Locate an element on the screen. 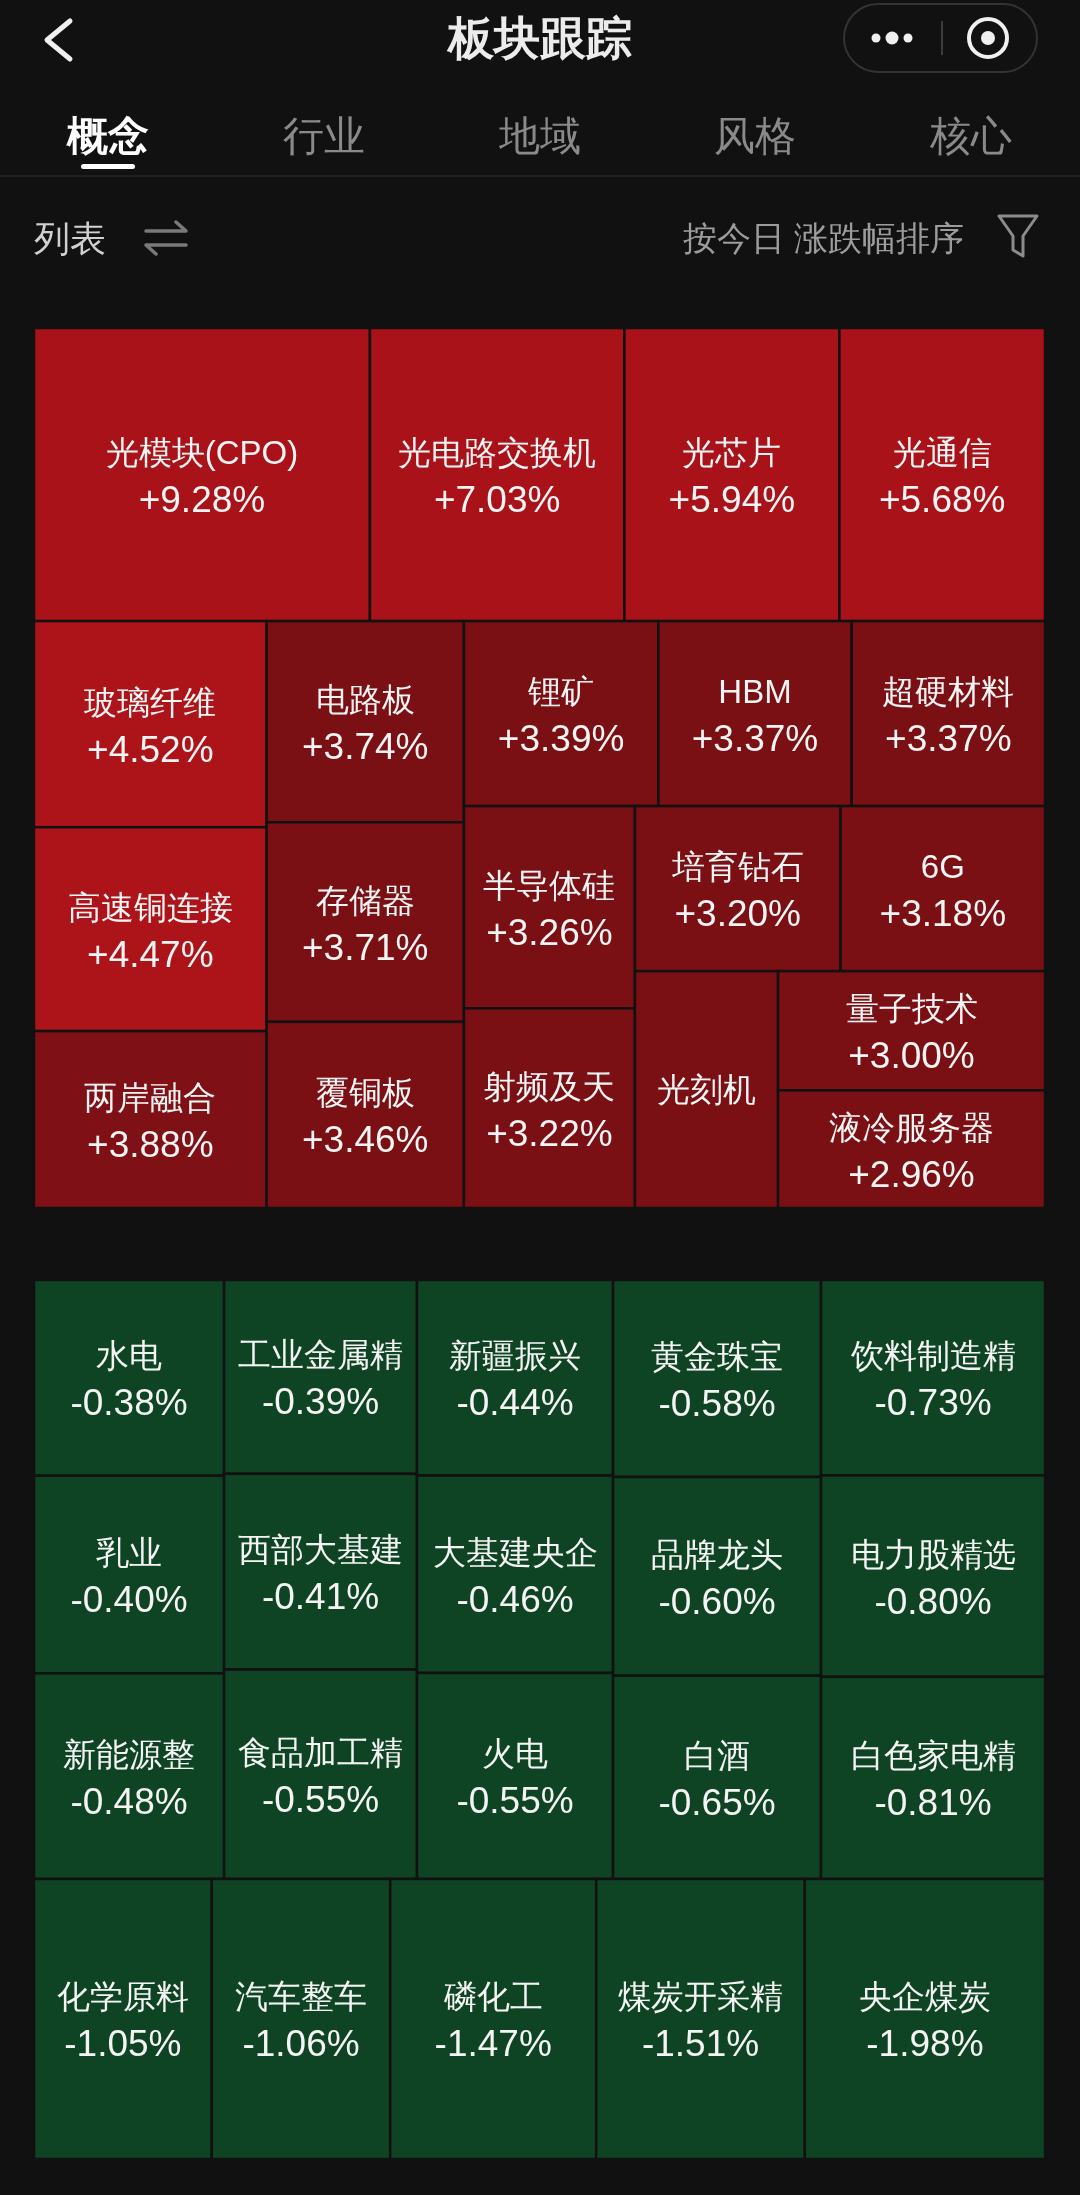 The image size is (1080, 2195). data-label: -1.51% is located at coordinates (700, 2044).